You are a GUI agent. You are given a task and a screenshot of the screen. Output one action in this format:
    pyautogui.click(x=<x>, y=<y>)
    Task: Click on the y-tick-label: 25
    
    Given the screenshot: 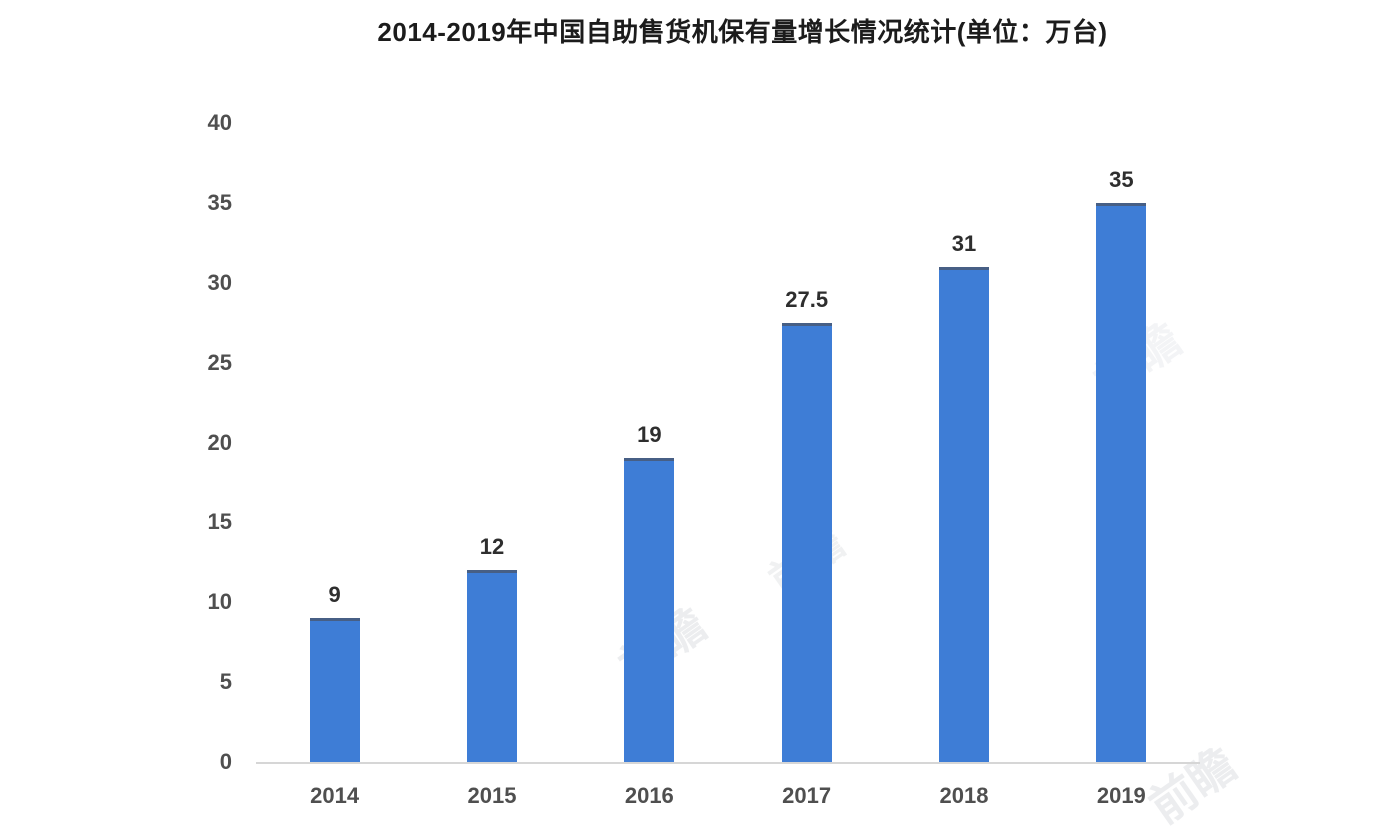 What is the action you would take?
    pyautogui.click(x=219, y=362)
    